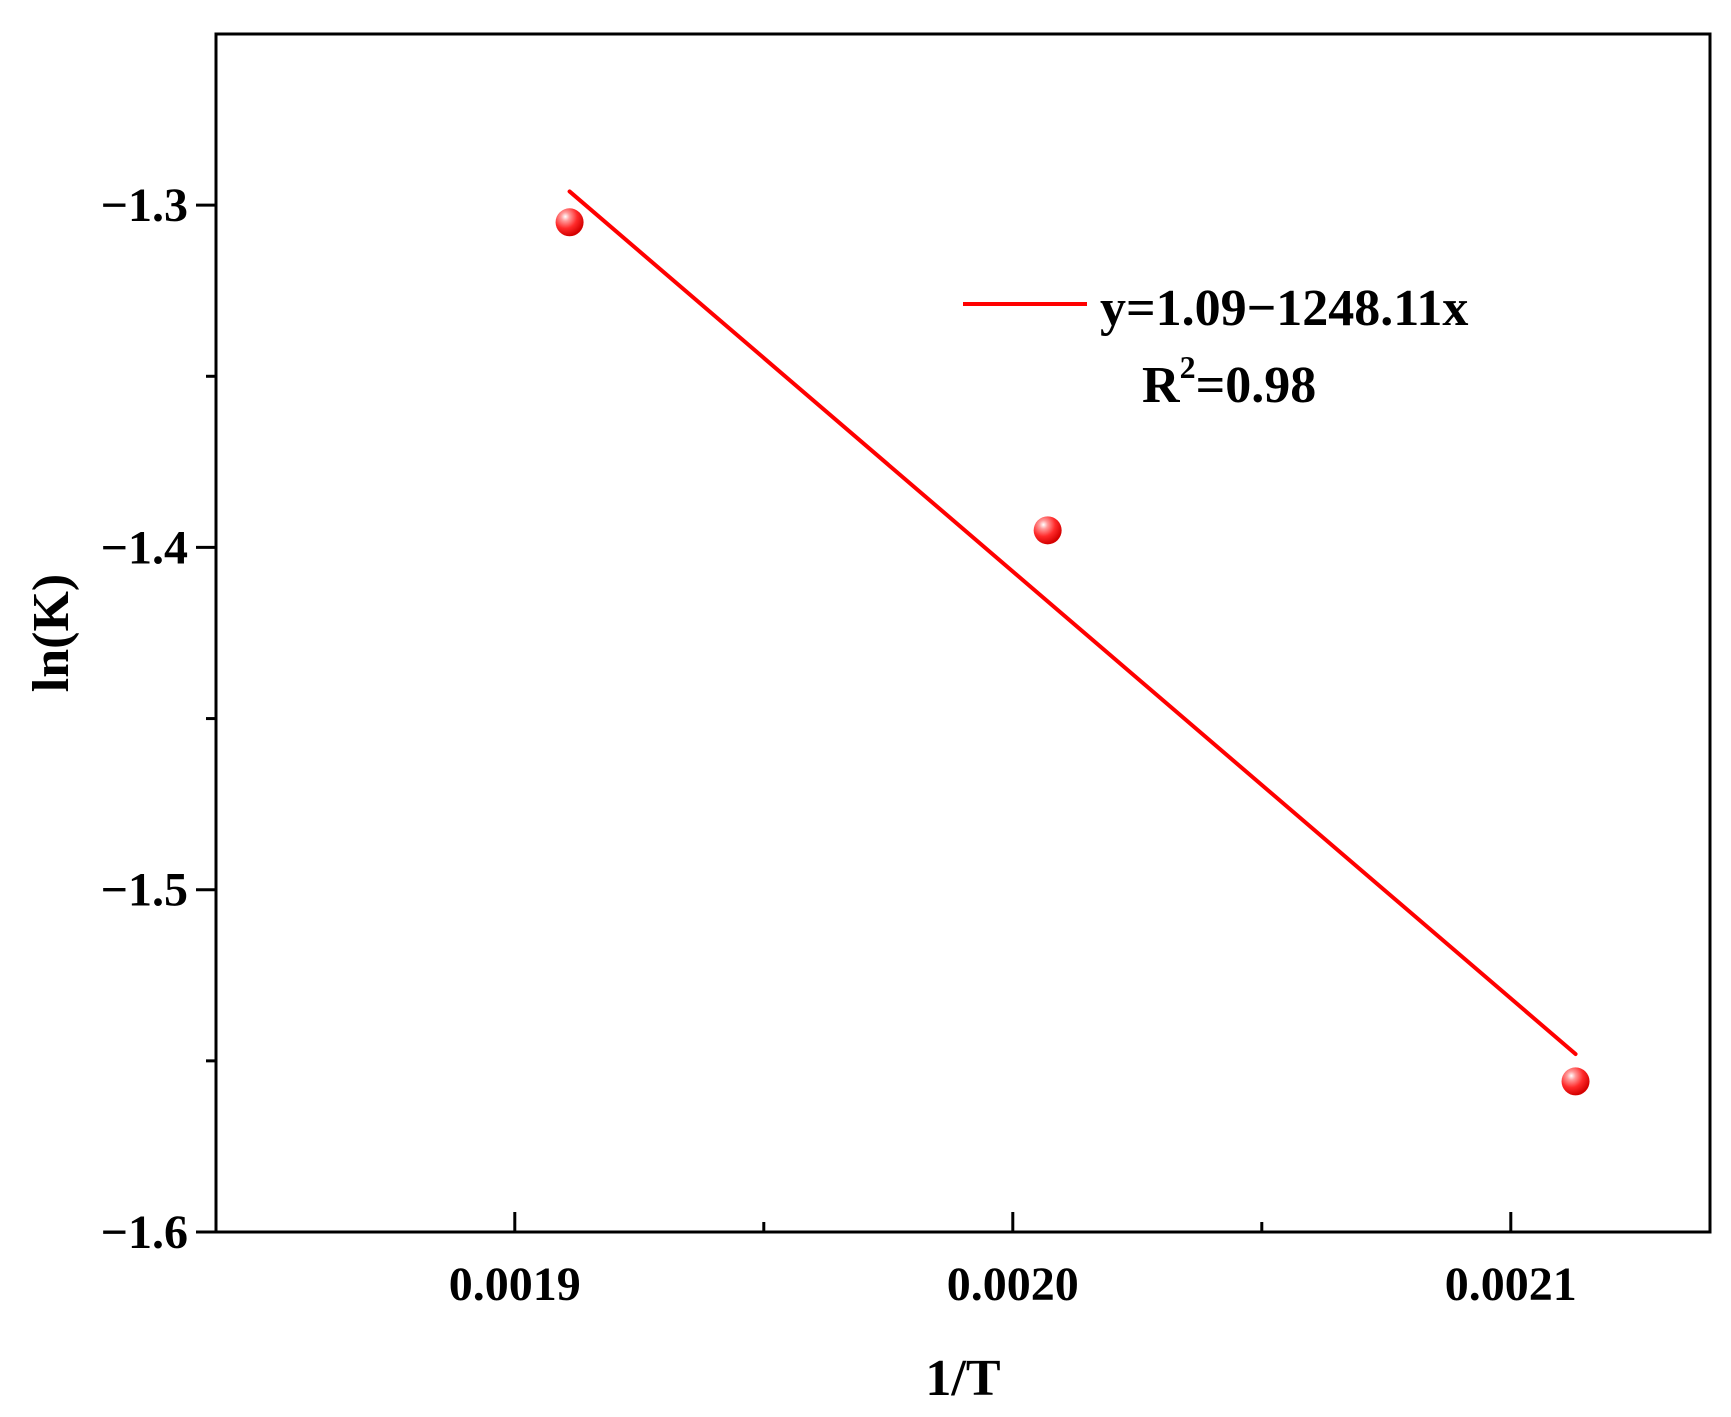 The width and height of the screenshot is (1731, 1417). What do you see at coordinates (144, 890) in the screenshot?
I see `y-tick-label: −1.5` at bounding box center [144, 890].